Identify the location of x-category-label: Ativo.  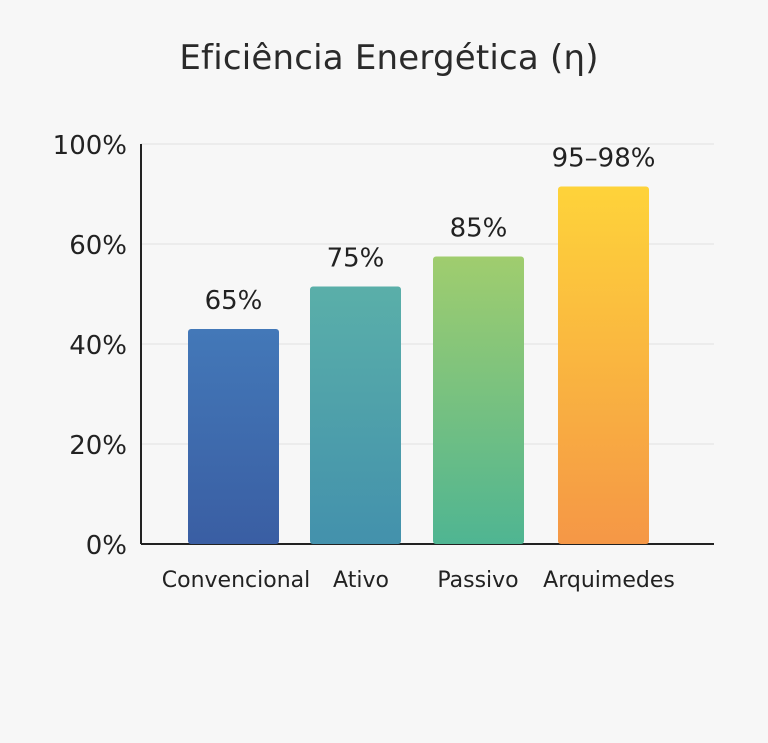
(361, 580).